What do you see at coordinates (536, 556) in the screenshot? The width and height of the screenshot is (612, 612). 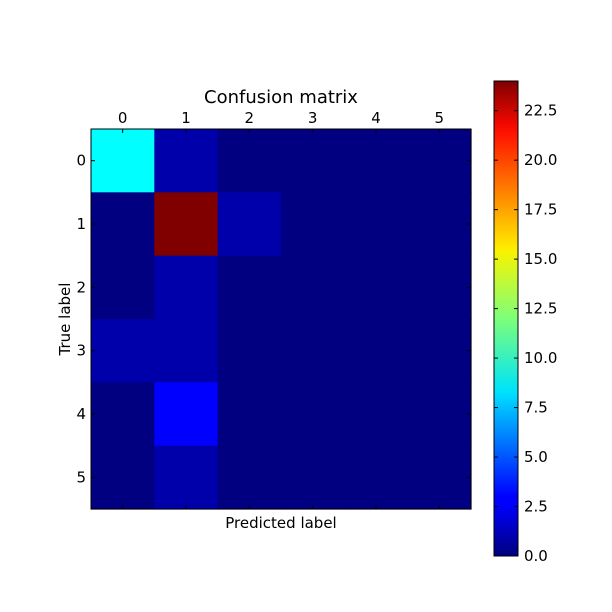 I see `colorbar-tick-label: 0.0` at bounding box center [536, 556].